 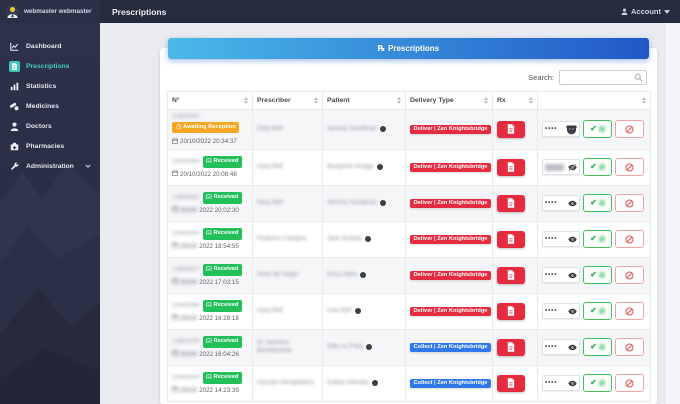 What do you see at coordinates (50, 86) in the screenshot?
I see `sidebar-item-statistics: Statistics` at bounding box center [50, 86].